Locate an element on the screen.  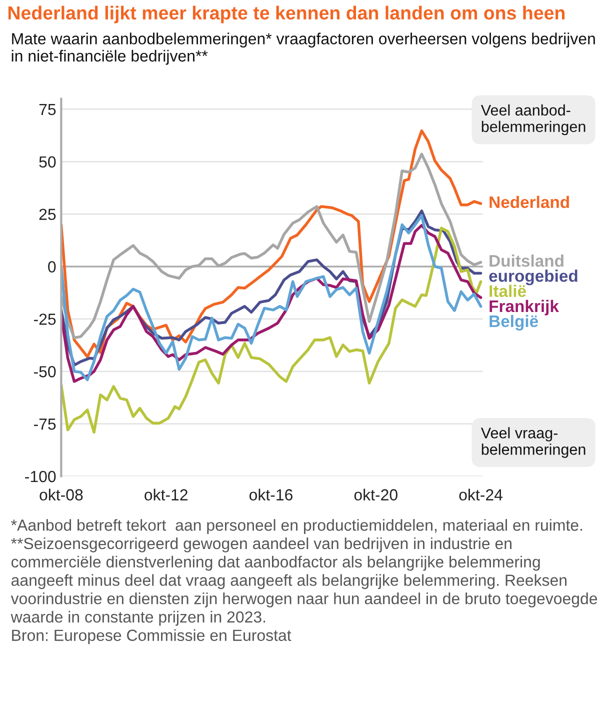
text: **Seizoensgecorrigeerd gewogen aandeel van bedrijven in industrie en commerciële dienstverlening dat aanbodfactor als belangrijke belemmering aangeeft minus deel dat vraag aangeeft als belangrijke belemmering. Reeksen voorindustrie en diensten zijn herwogen naar hun aandeel in de bruto toegevoegde waarde in constante prijzen in 2023. is located at coordinates (304, 581).